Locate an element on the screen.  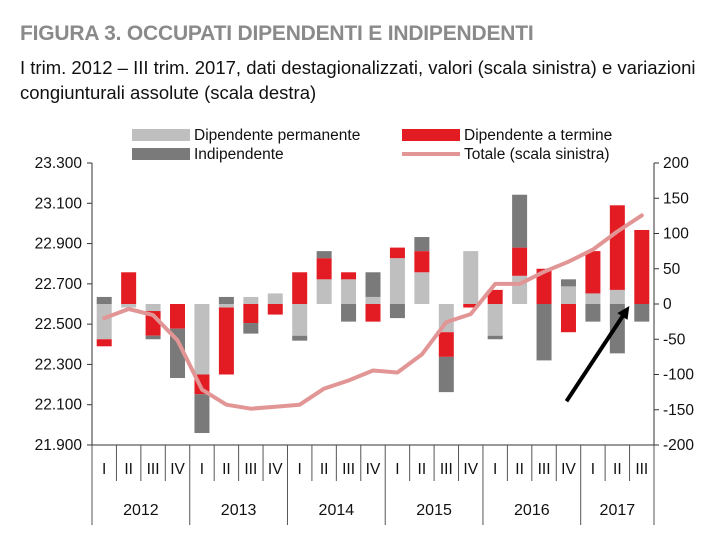
year-label: 2013 is located at coordinates (239, 510).